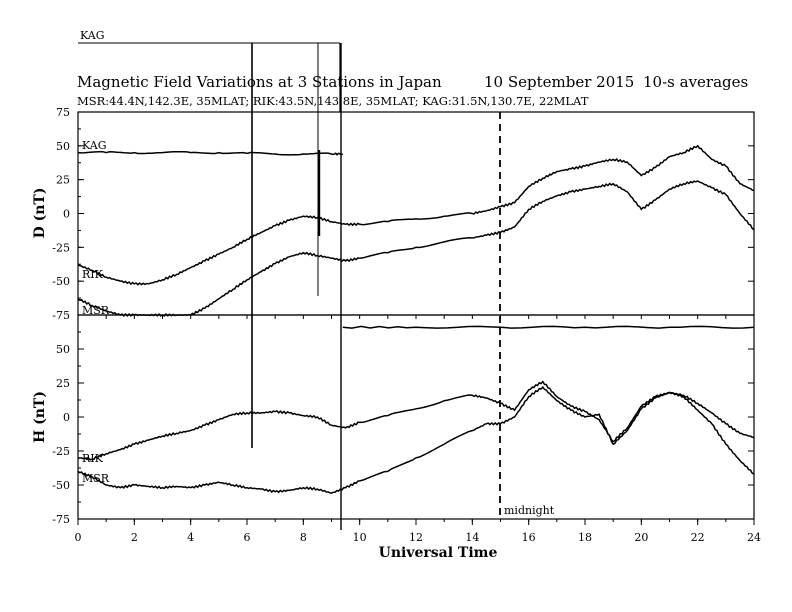  What do you see at coordinates (416, 420) in the screenshot?
I see `series-line-h-rik` at bounding box center [416, 420].